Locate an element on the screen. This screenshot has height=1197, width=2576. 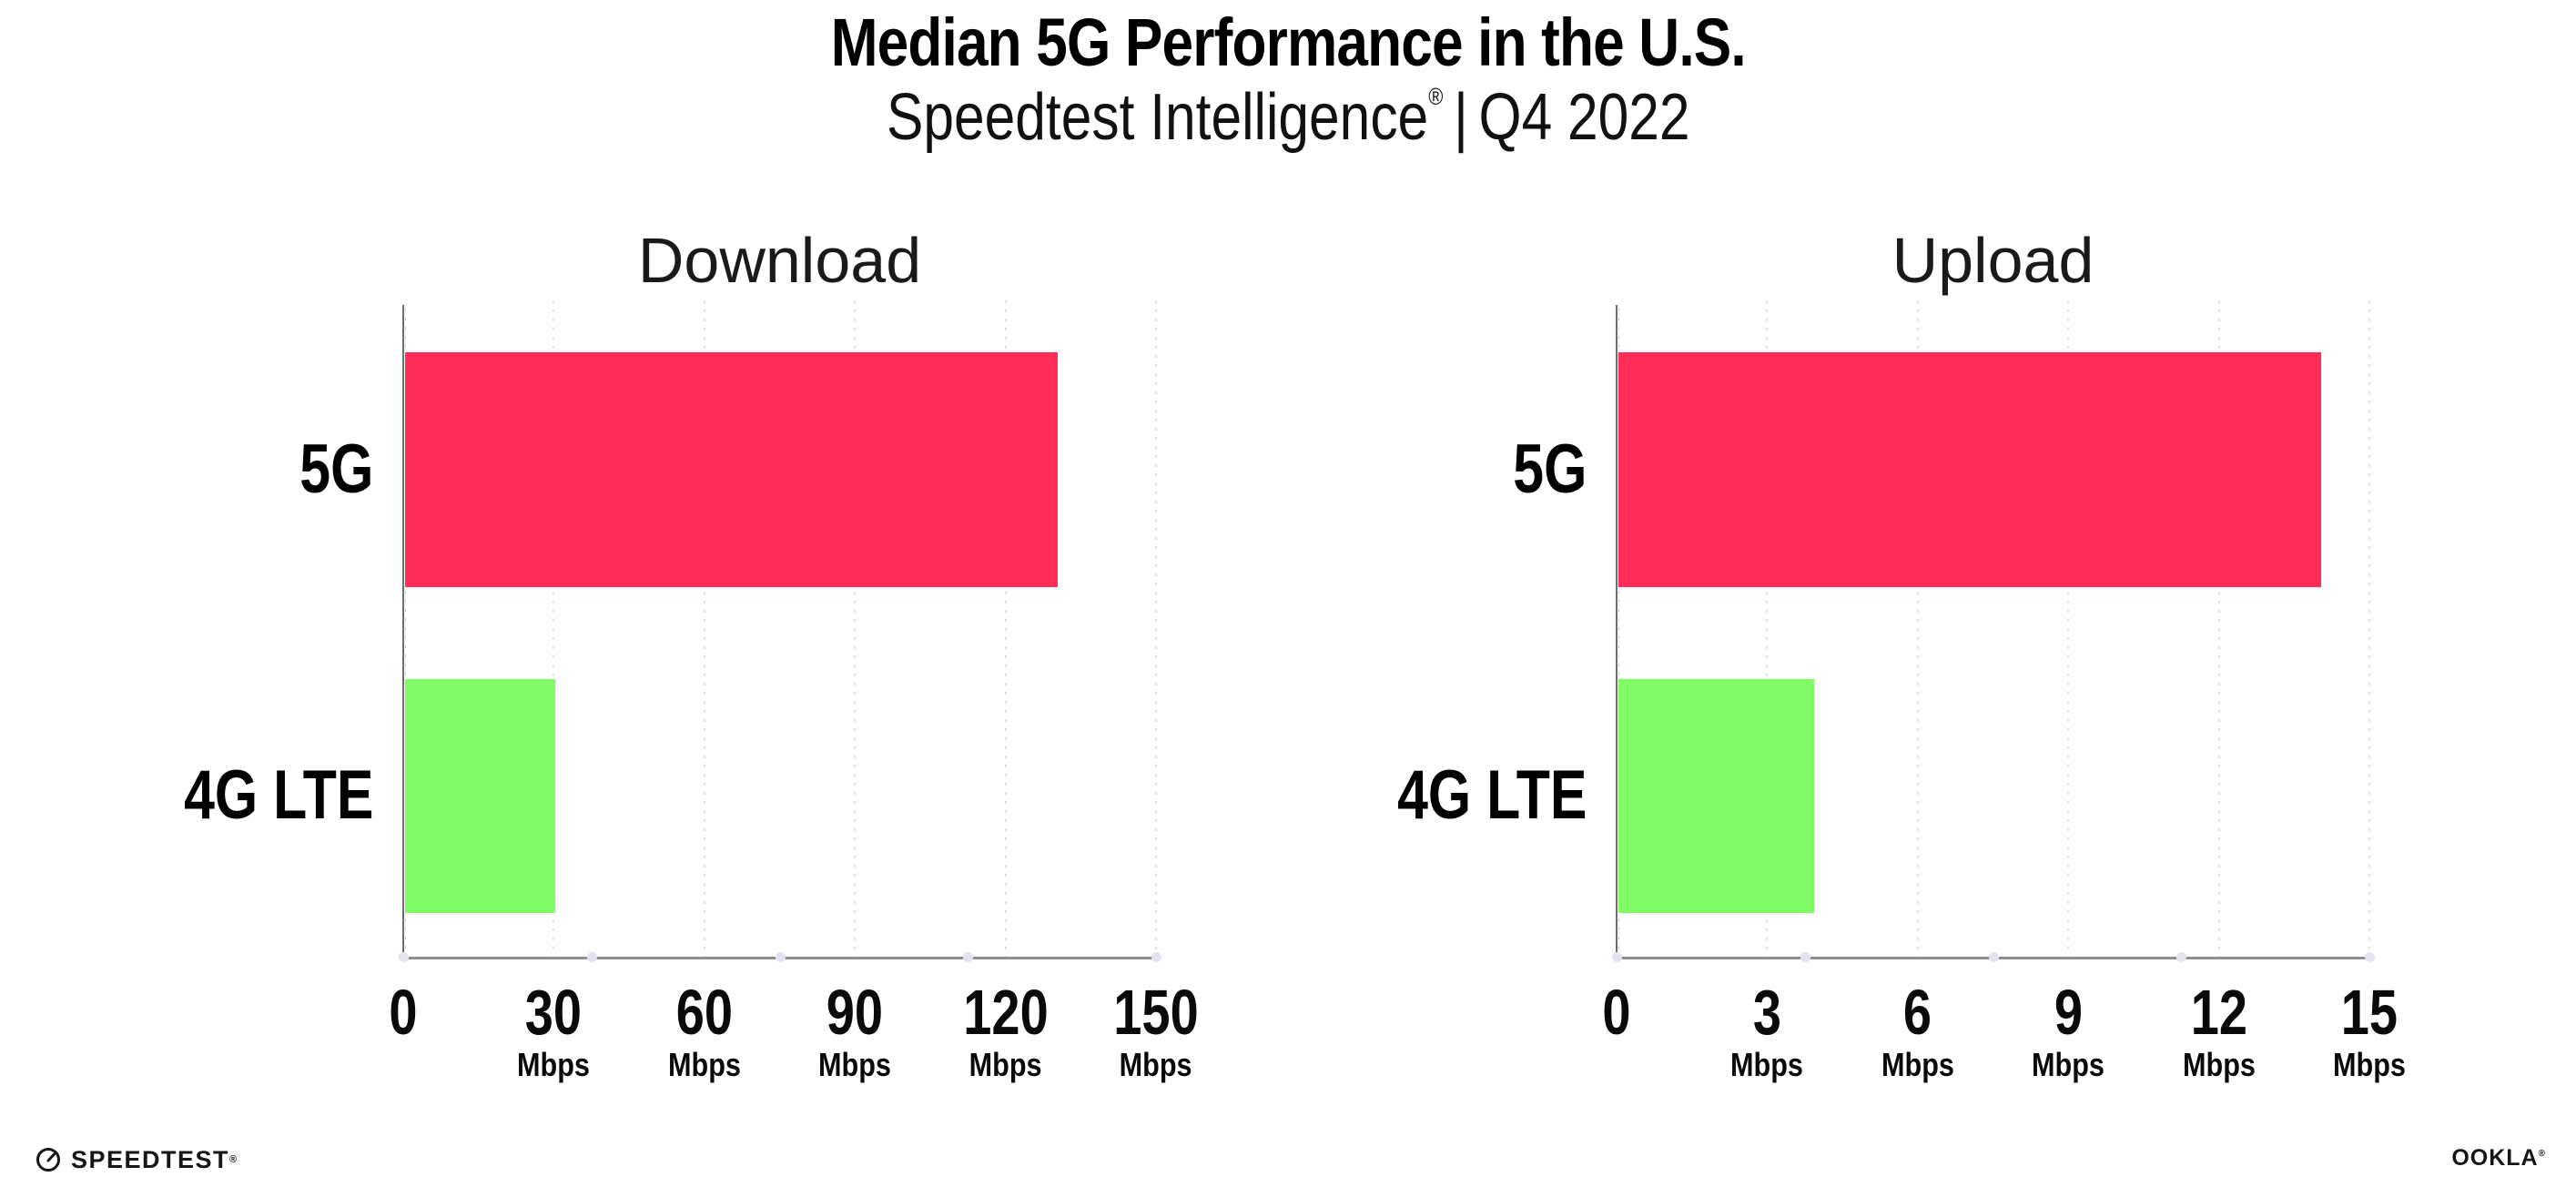
tick-value: 90 is located at coordinates (855, 1012).